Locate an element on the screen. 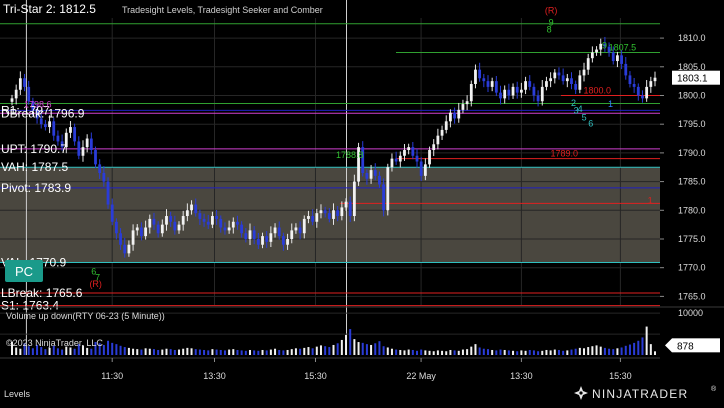 The height and width of the screenshot is (408, 724). volume-axis: 10000 878 is located at coordinates (692, 330).